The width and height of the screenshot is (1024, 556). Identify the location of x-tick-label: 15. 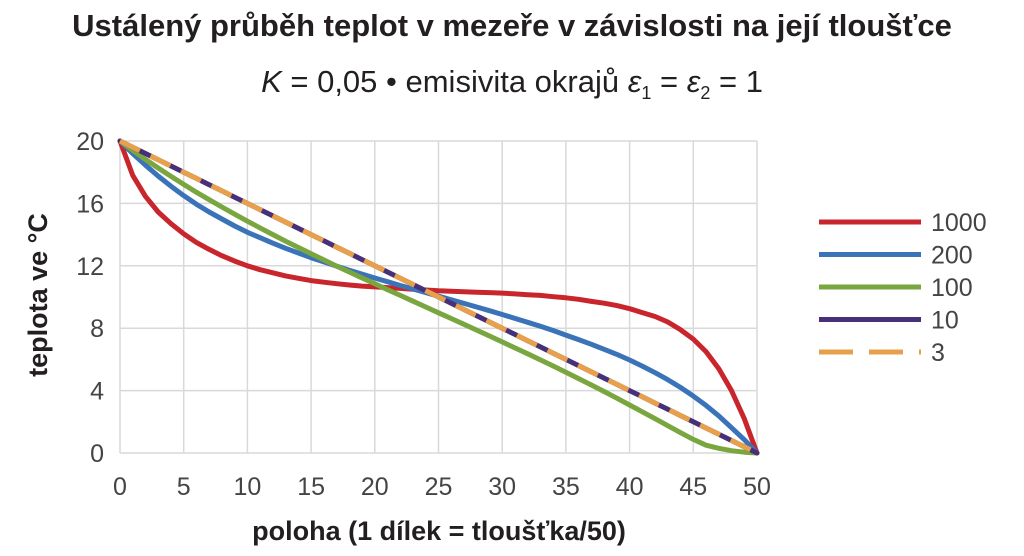
(311, 487).